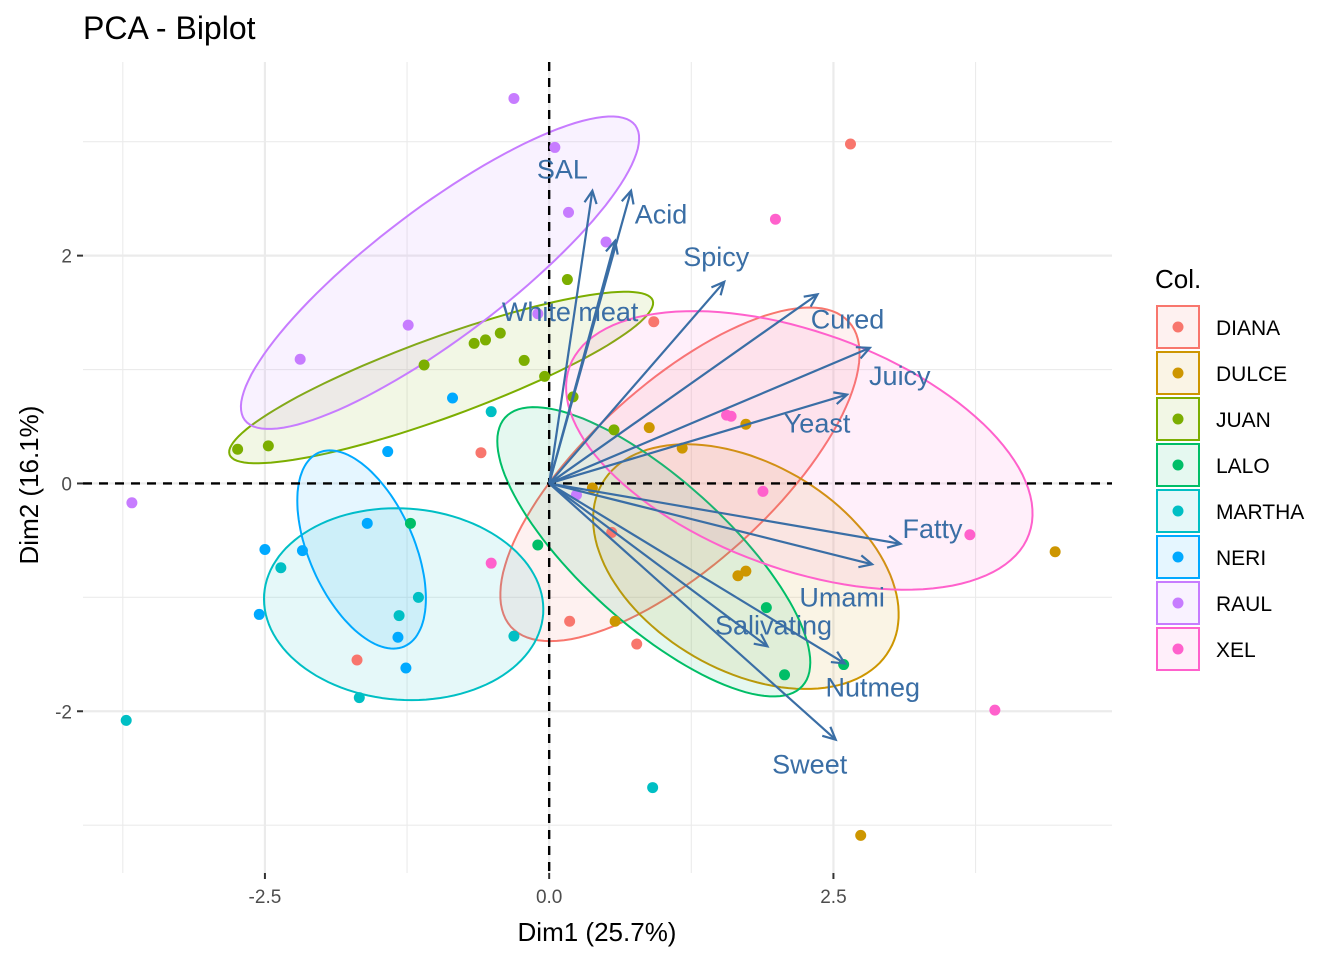 The width and height of the screenshot is (1344, 960). I want to click on arrow-nutmeg, so click(697, 573).